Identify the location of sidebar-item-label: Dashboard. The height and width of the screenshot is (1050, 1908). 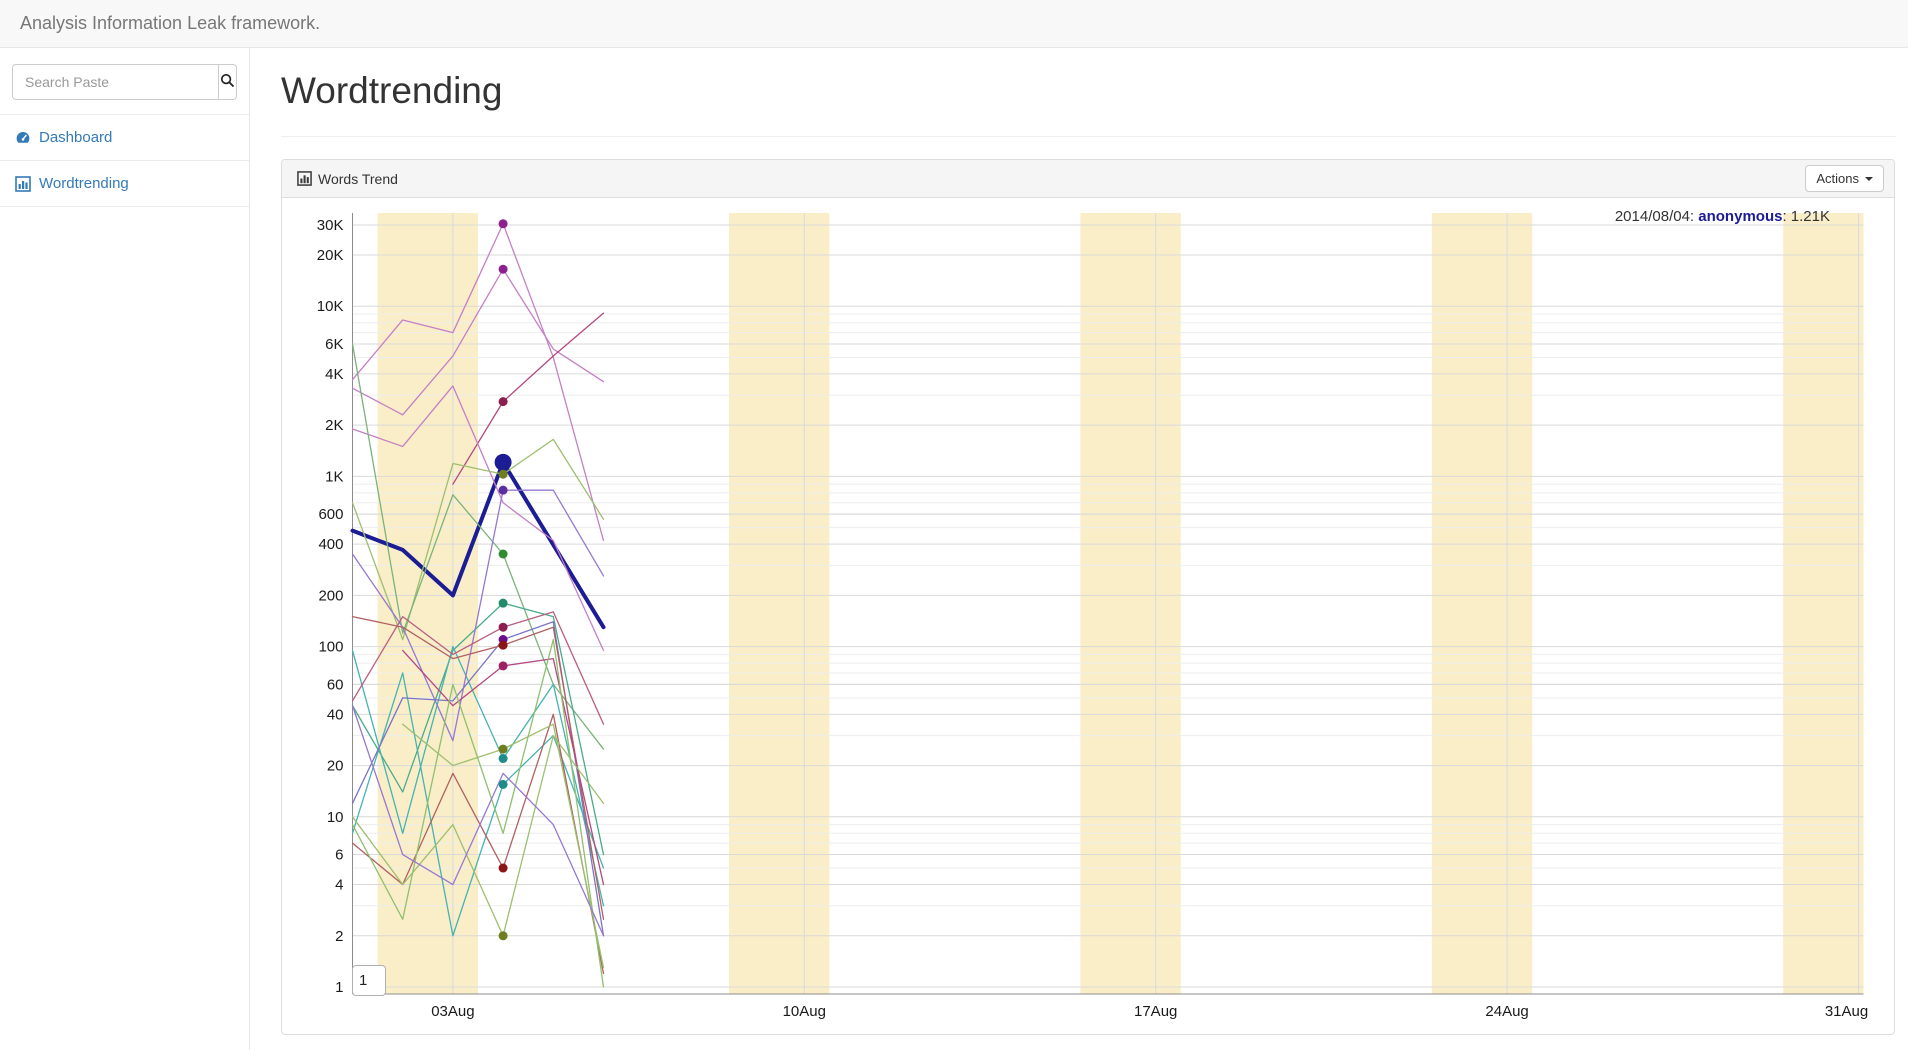
(76, 137).